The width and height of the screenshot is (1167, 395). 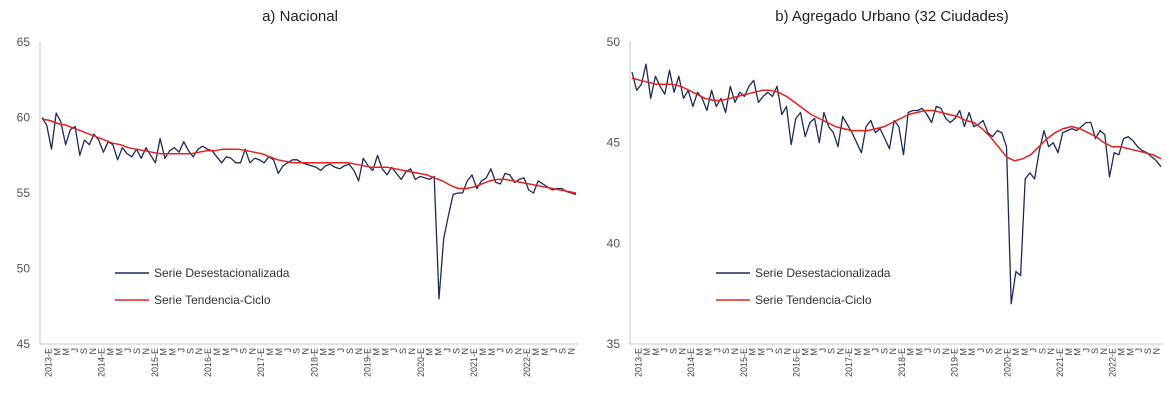 What do you see at coordinates (48, 362) in the screenshot?
I see `x-tick-label: 2013-E` at bounding box center [48, 362].